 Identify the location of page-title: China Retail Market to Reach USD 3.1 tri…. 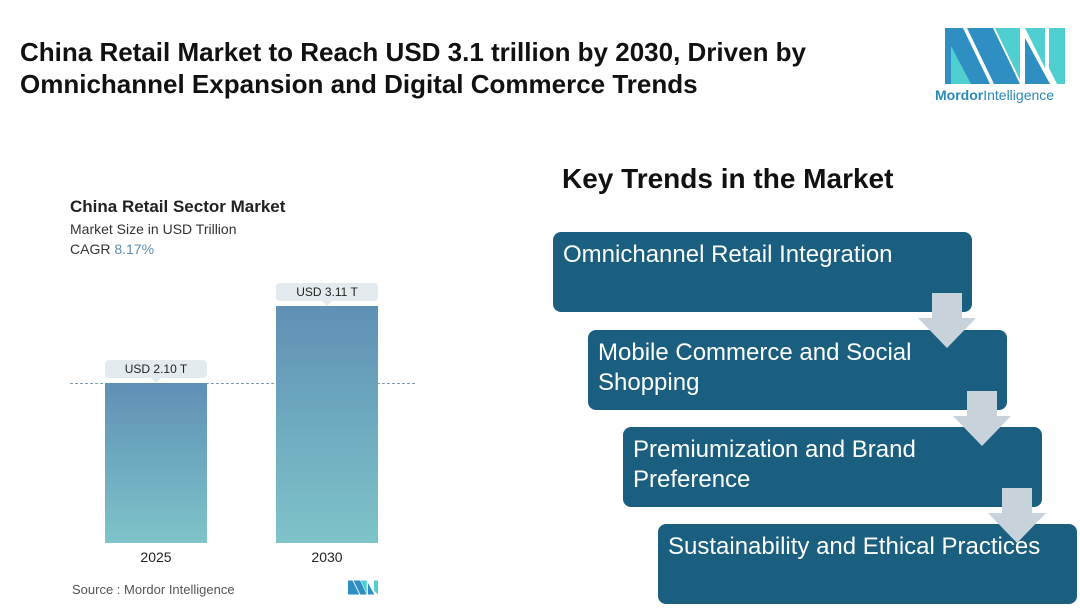
(413, 68).